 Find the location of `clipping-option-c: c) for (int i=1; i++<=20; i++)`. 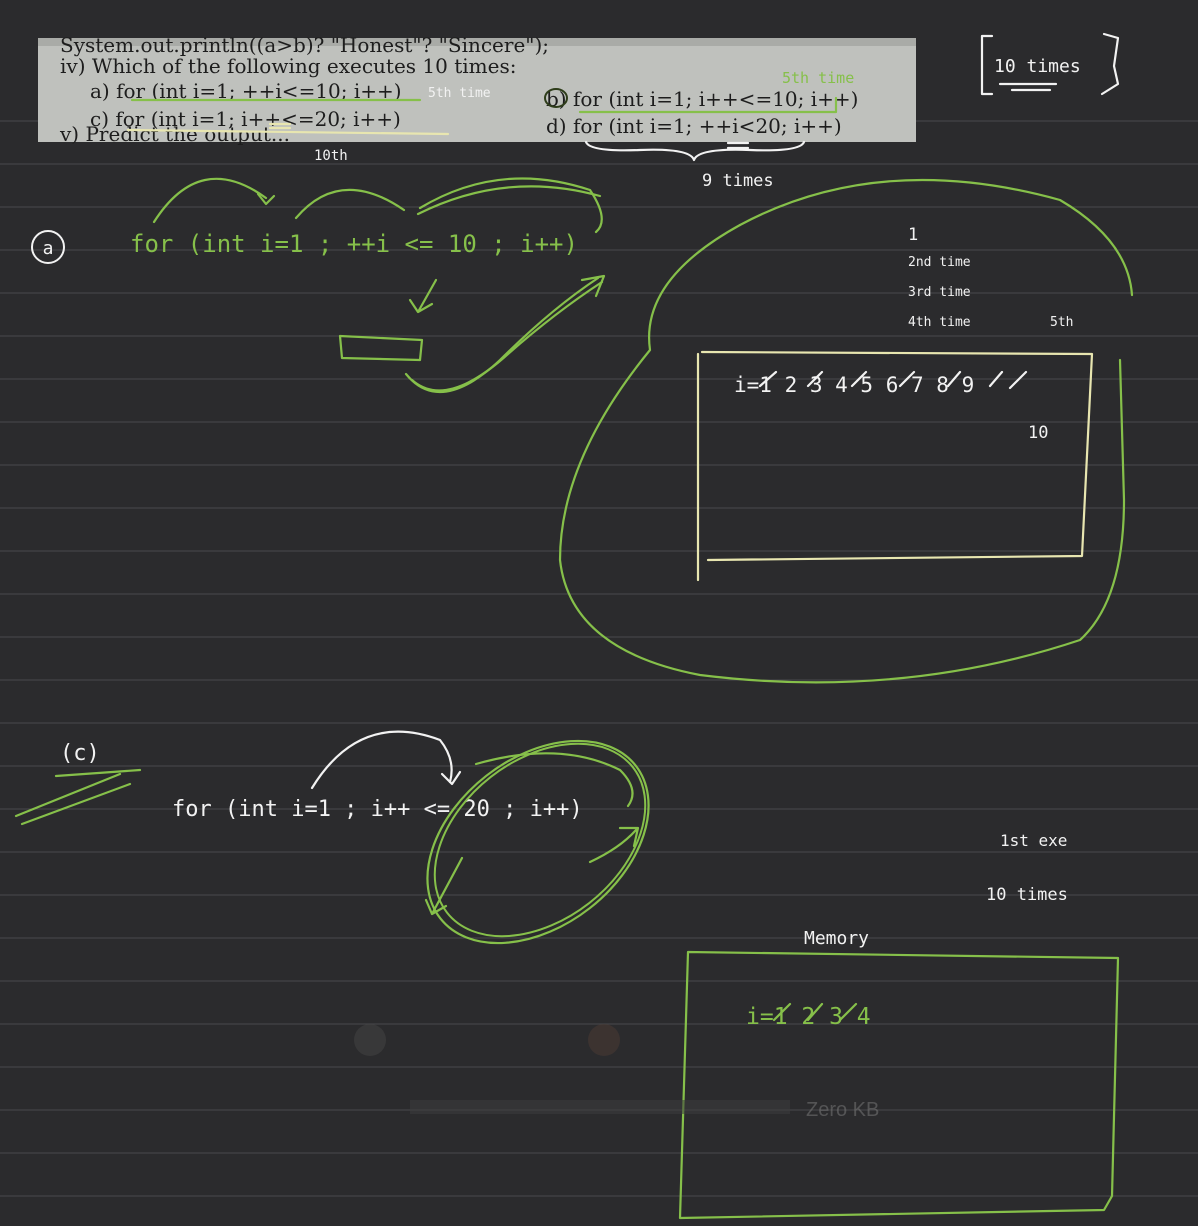

clipping-option-c: c) for (int i=1; i++<=20; i++) is located at coordinates (245, 119).